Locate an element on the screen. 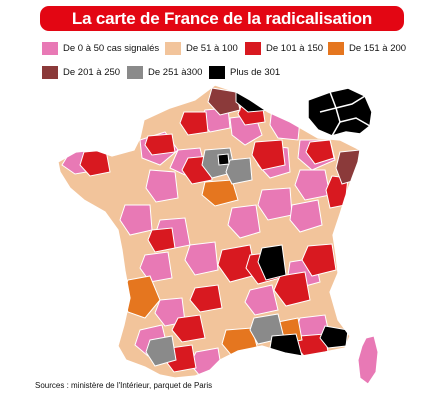  corsica is located at coordinates (368, 360).